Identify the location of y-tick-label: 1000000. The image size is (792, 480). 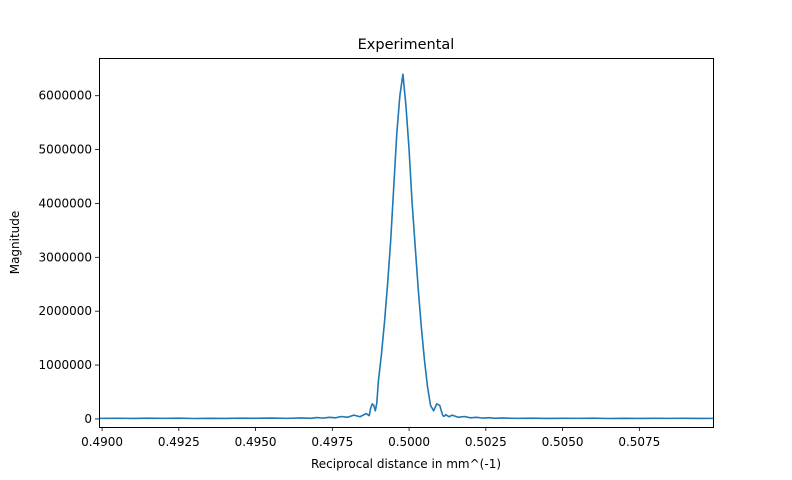
(65, 365).